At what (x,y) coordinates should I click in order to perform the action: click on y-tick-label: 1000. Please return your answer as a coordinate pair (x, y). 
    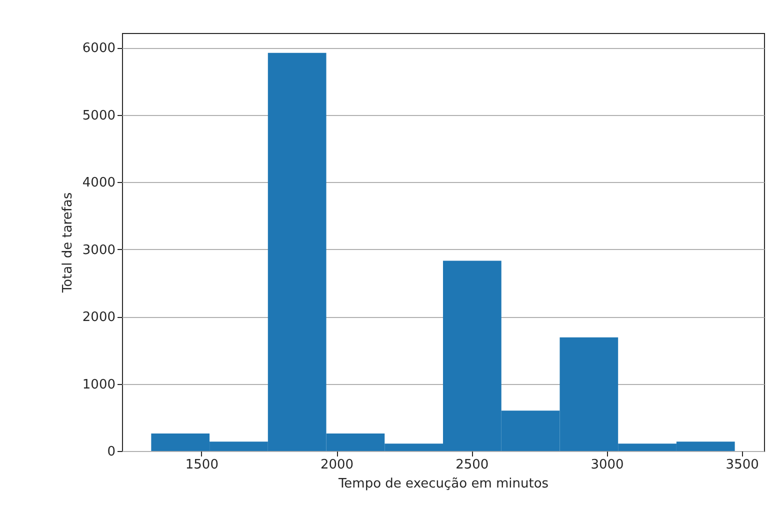
    Looking at the image, I should click on (99, 384).